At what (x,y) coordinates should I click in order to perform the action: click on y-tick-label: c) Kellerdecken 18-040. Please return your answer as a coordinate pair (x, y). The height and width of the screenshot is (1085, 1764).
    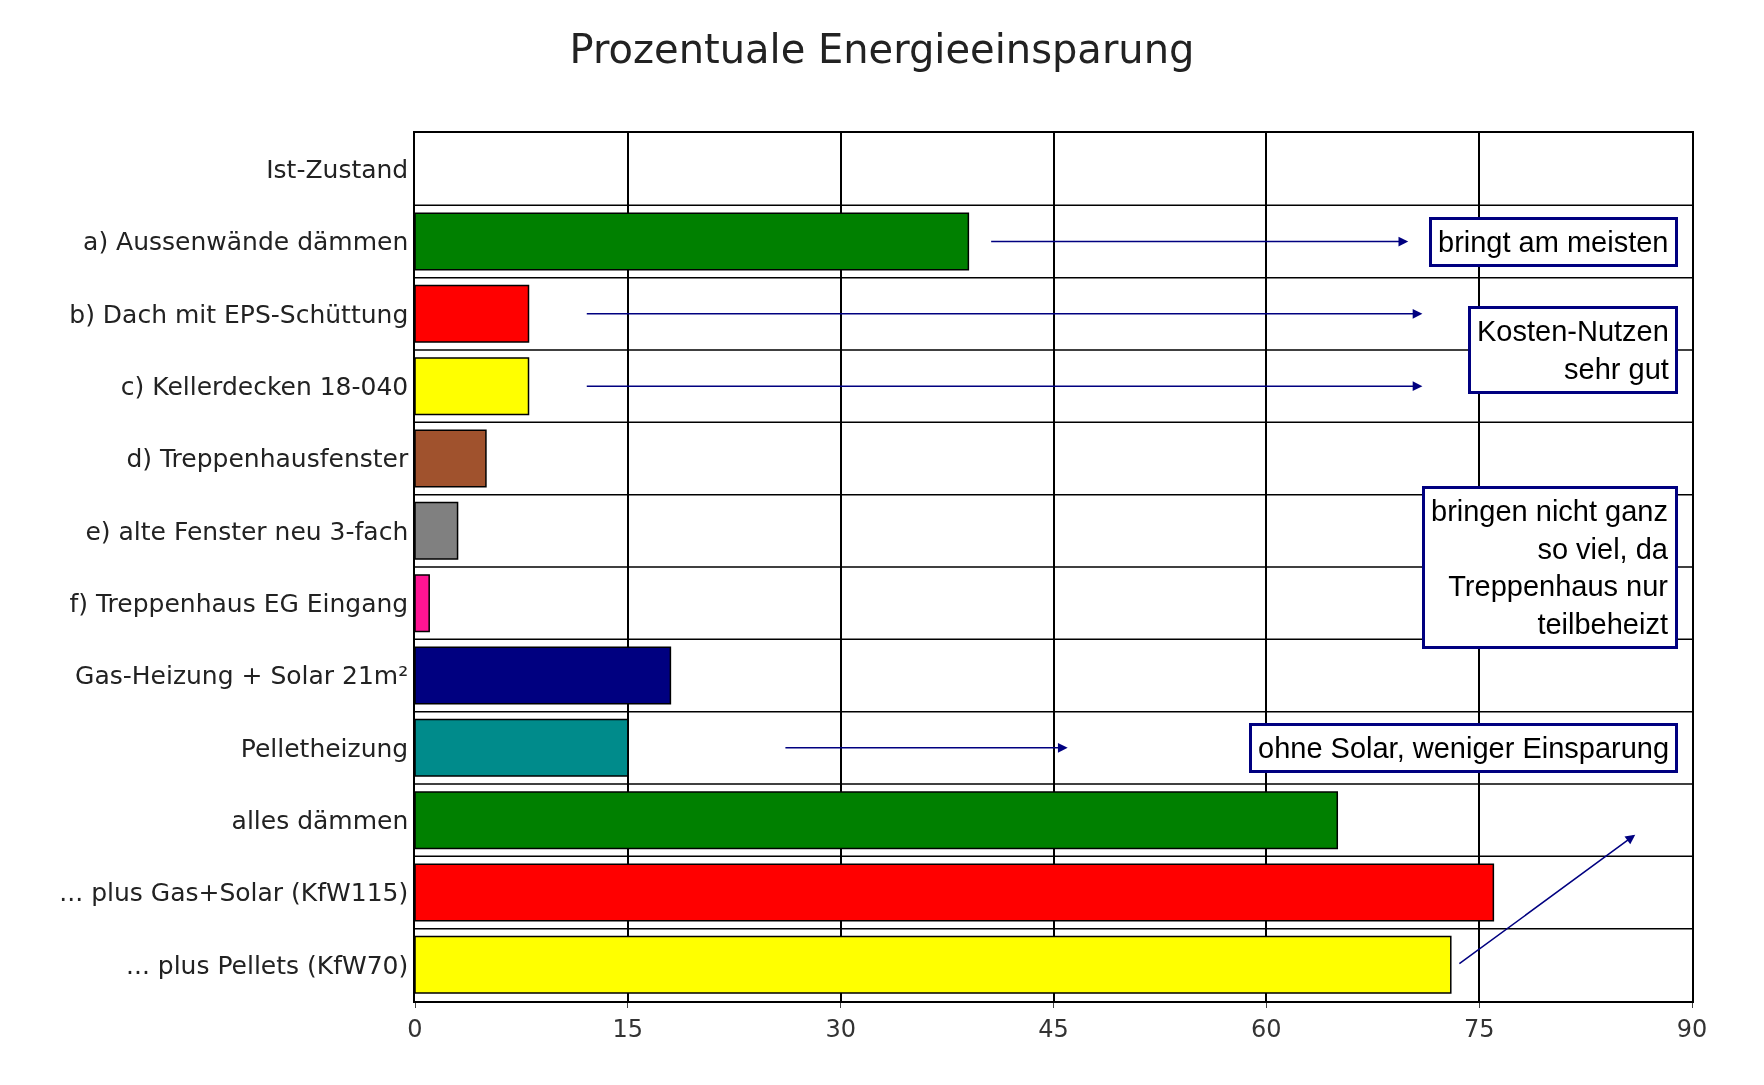
    Looking at the image, I should click on (264, 386).